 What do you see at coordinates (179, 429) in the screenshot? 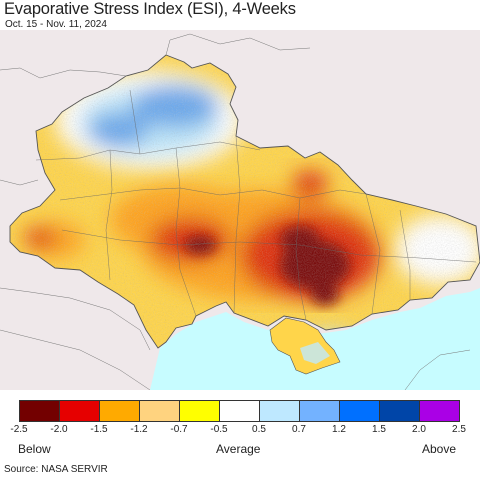
I see `legend-tick: -0.7` at bounding box center [179, 429].